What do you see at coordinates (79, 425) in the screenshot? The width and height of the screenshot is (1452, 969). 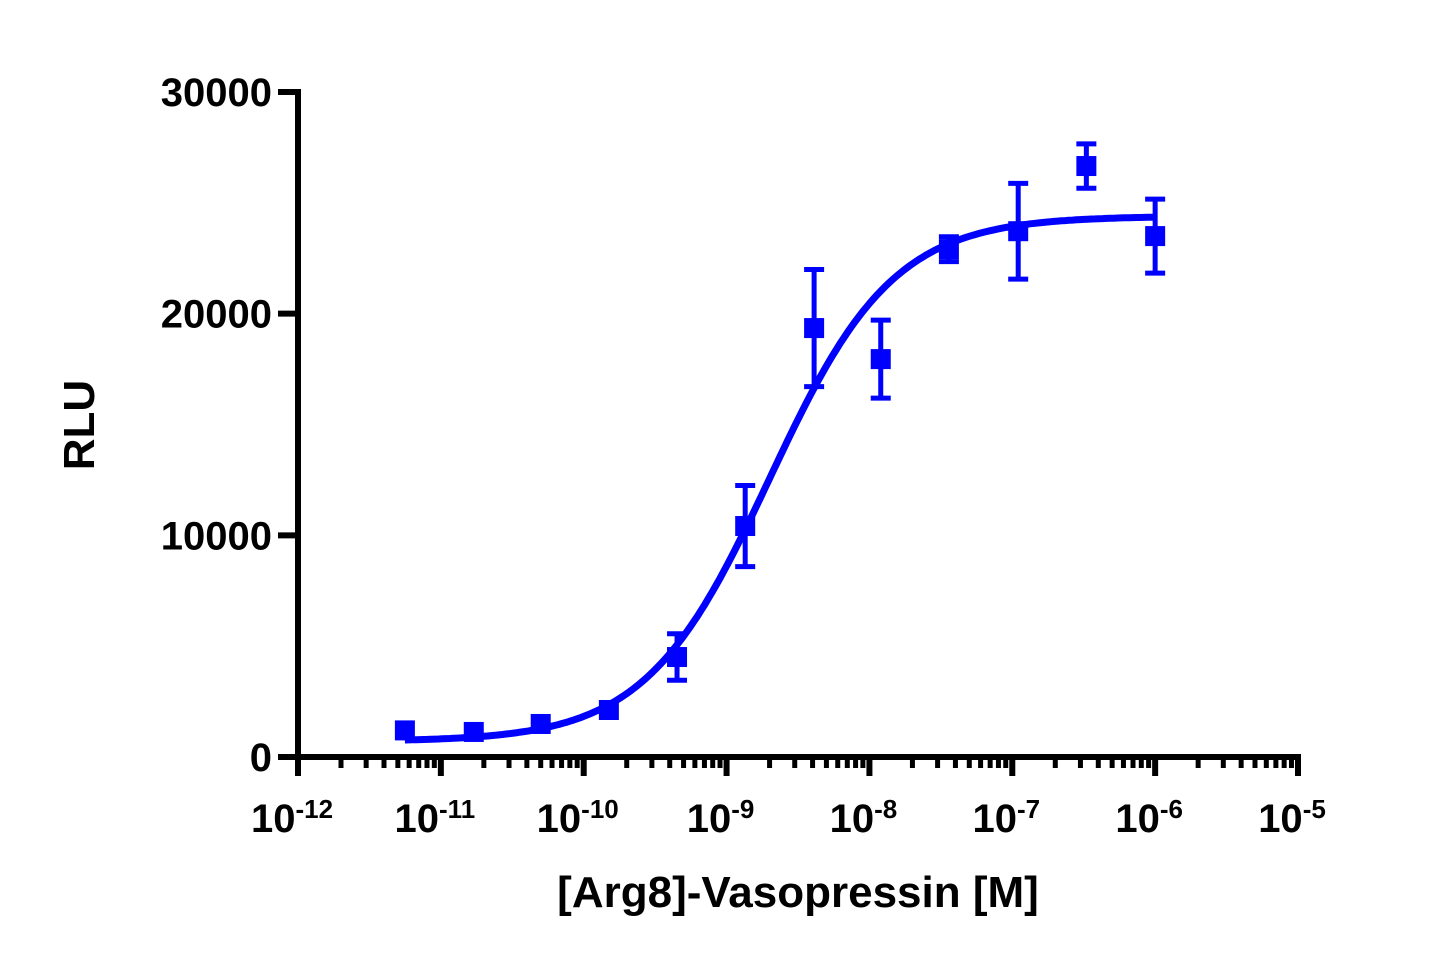 I see `y-axis-title: RLU` at bounding box center [79, 425].